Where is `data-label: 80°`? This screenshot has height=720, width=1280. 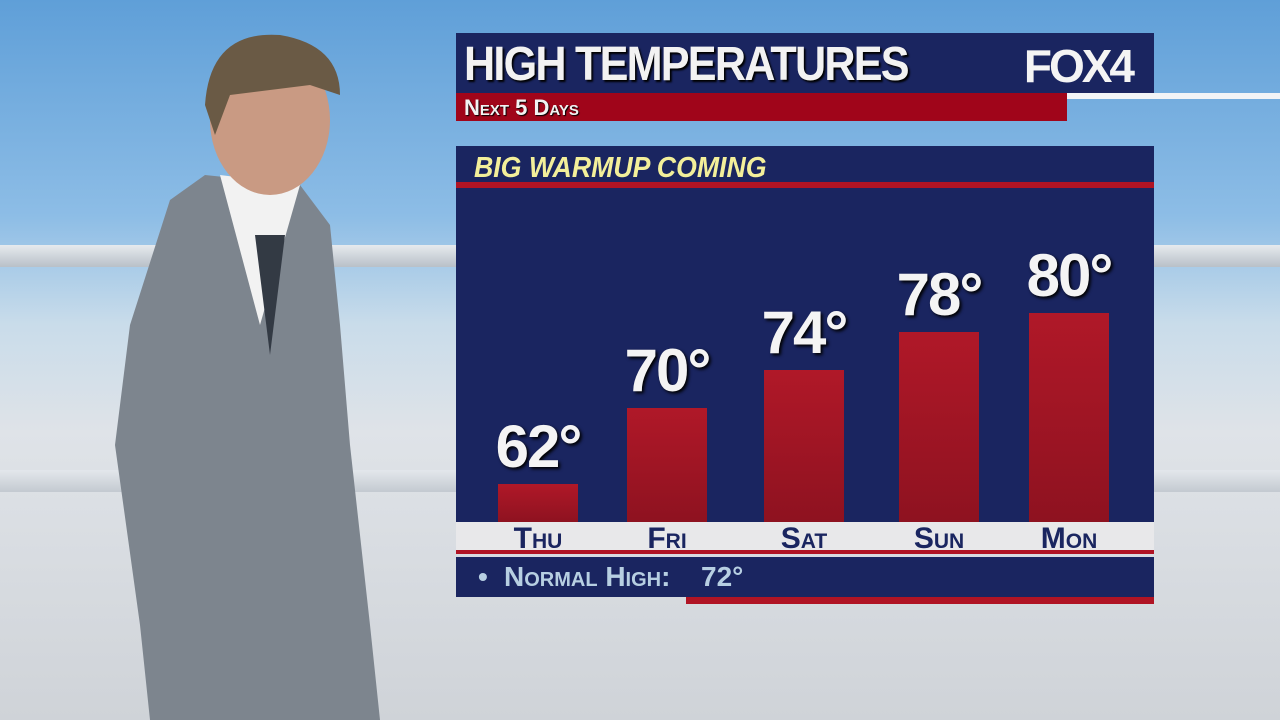
data-label: 80° is located at coordinates (1070, 275).